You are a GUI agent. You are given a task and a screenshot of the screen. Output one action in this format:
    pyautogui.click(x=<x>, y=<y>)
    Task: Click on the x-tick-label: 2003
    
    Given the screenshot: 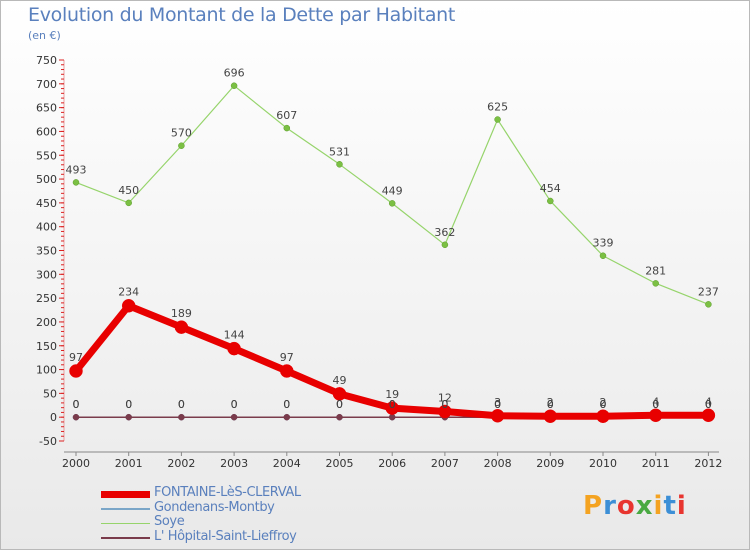 What is the action you would take?
    pyautogui.click(x=234, y=463)
    